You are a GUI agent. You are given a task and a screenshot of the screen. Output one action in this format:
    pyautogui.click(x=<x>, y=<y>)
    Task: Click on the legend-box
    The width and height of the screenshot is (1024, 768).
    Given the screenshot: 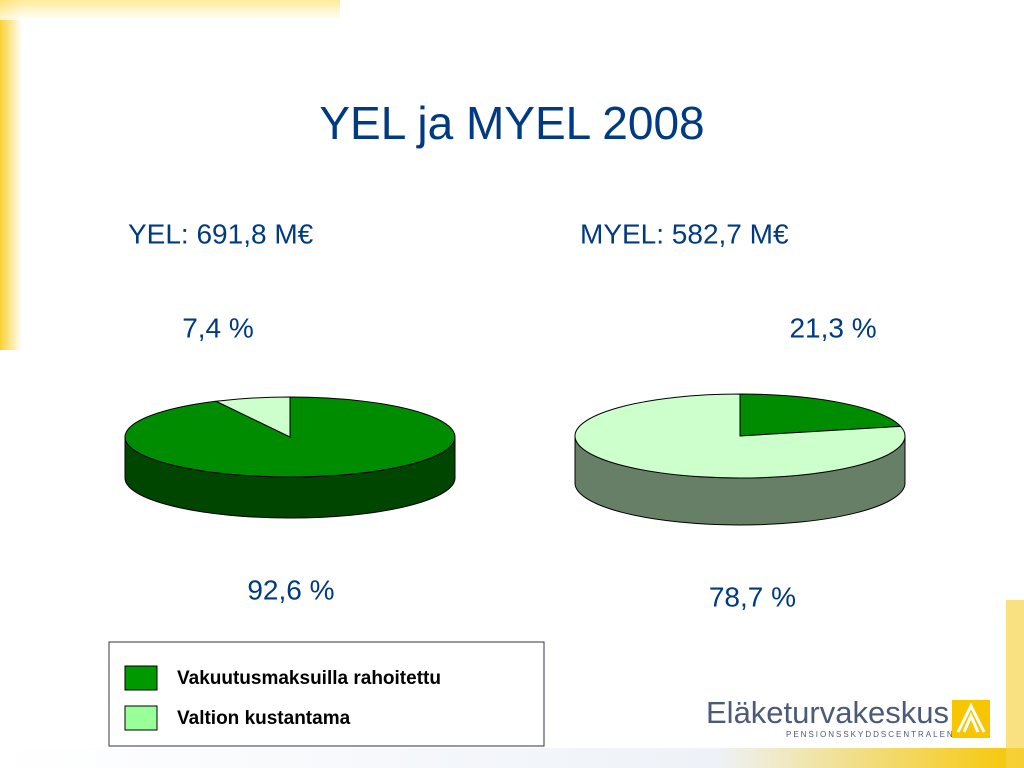 What is the action you would take?
    pyautogui.click(x=326, y=694)
    